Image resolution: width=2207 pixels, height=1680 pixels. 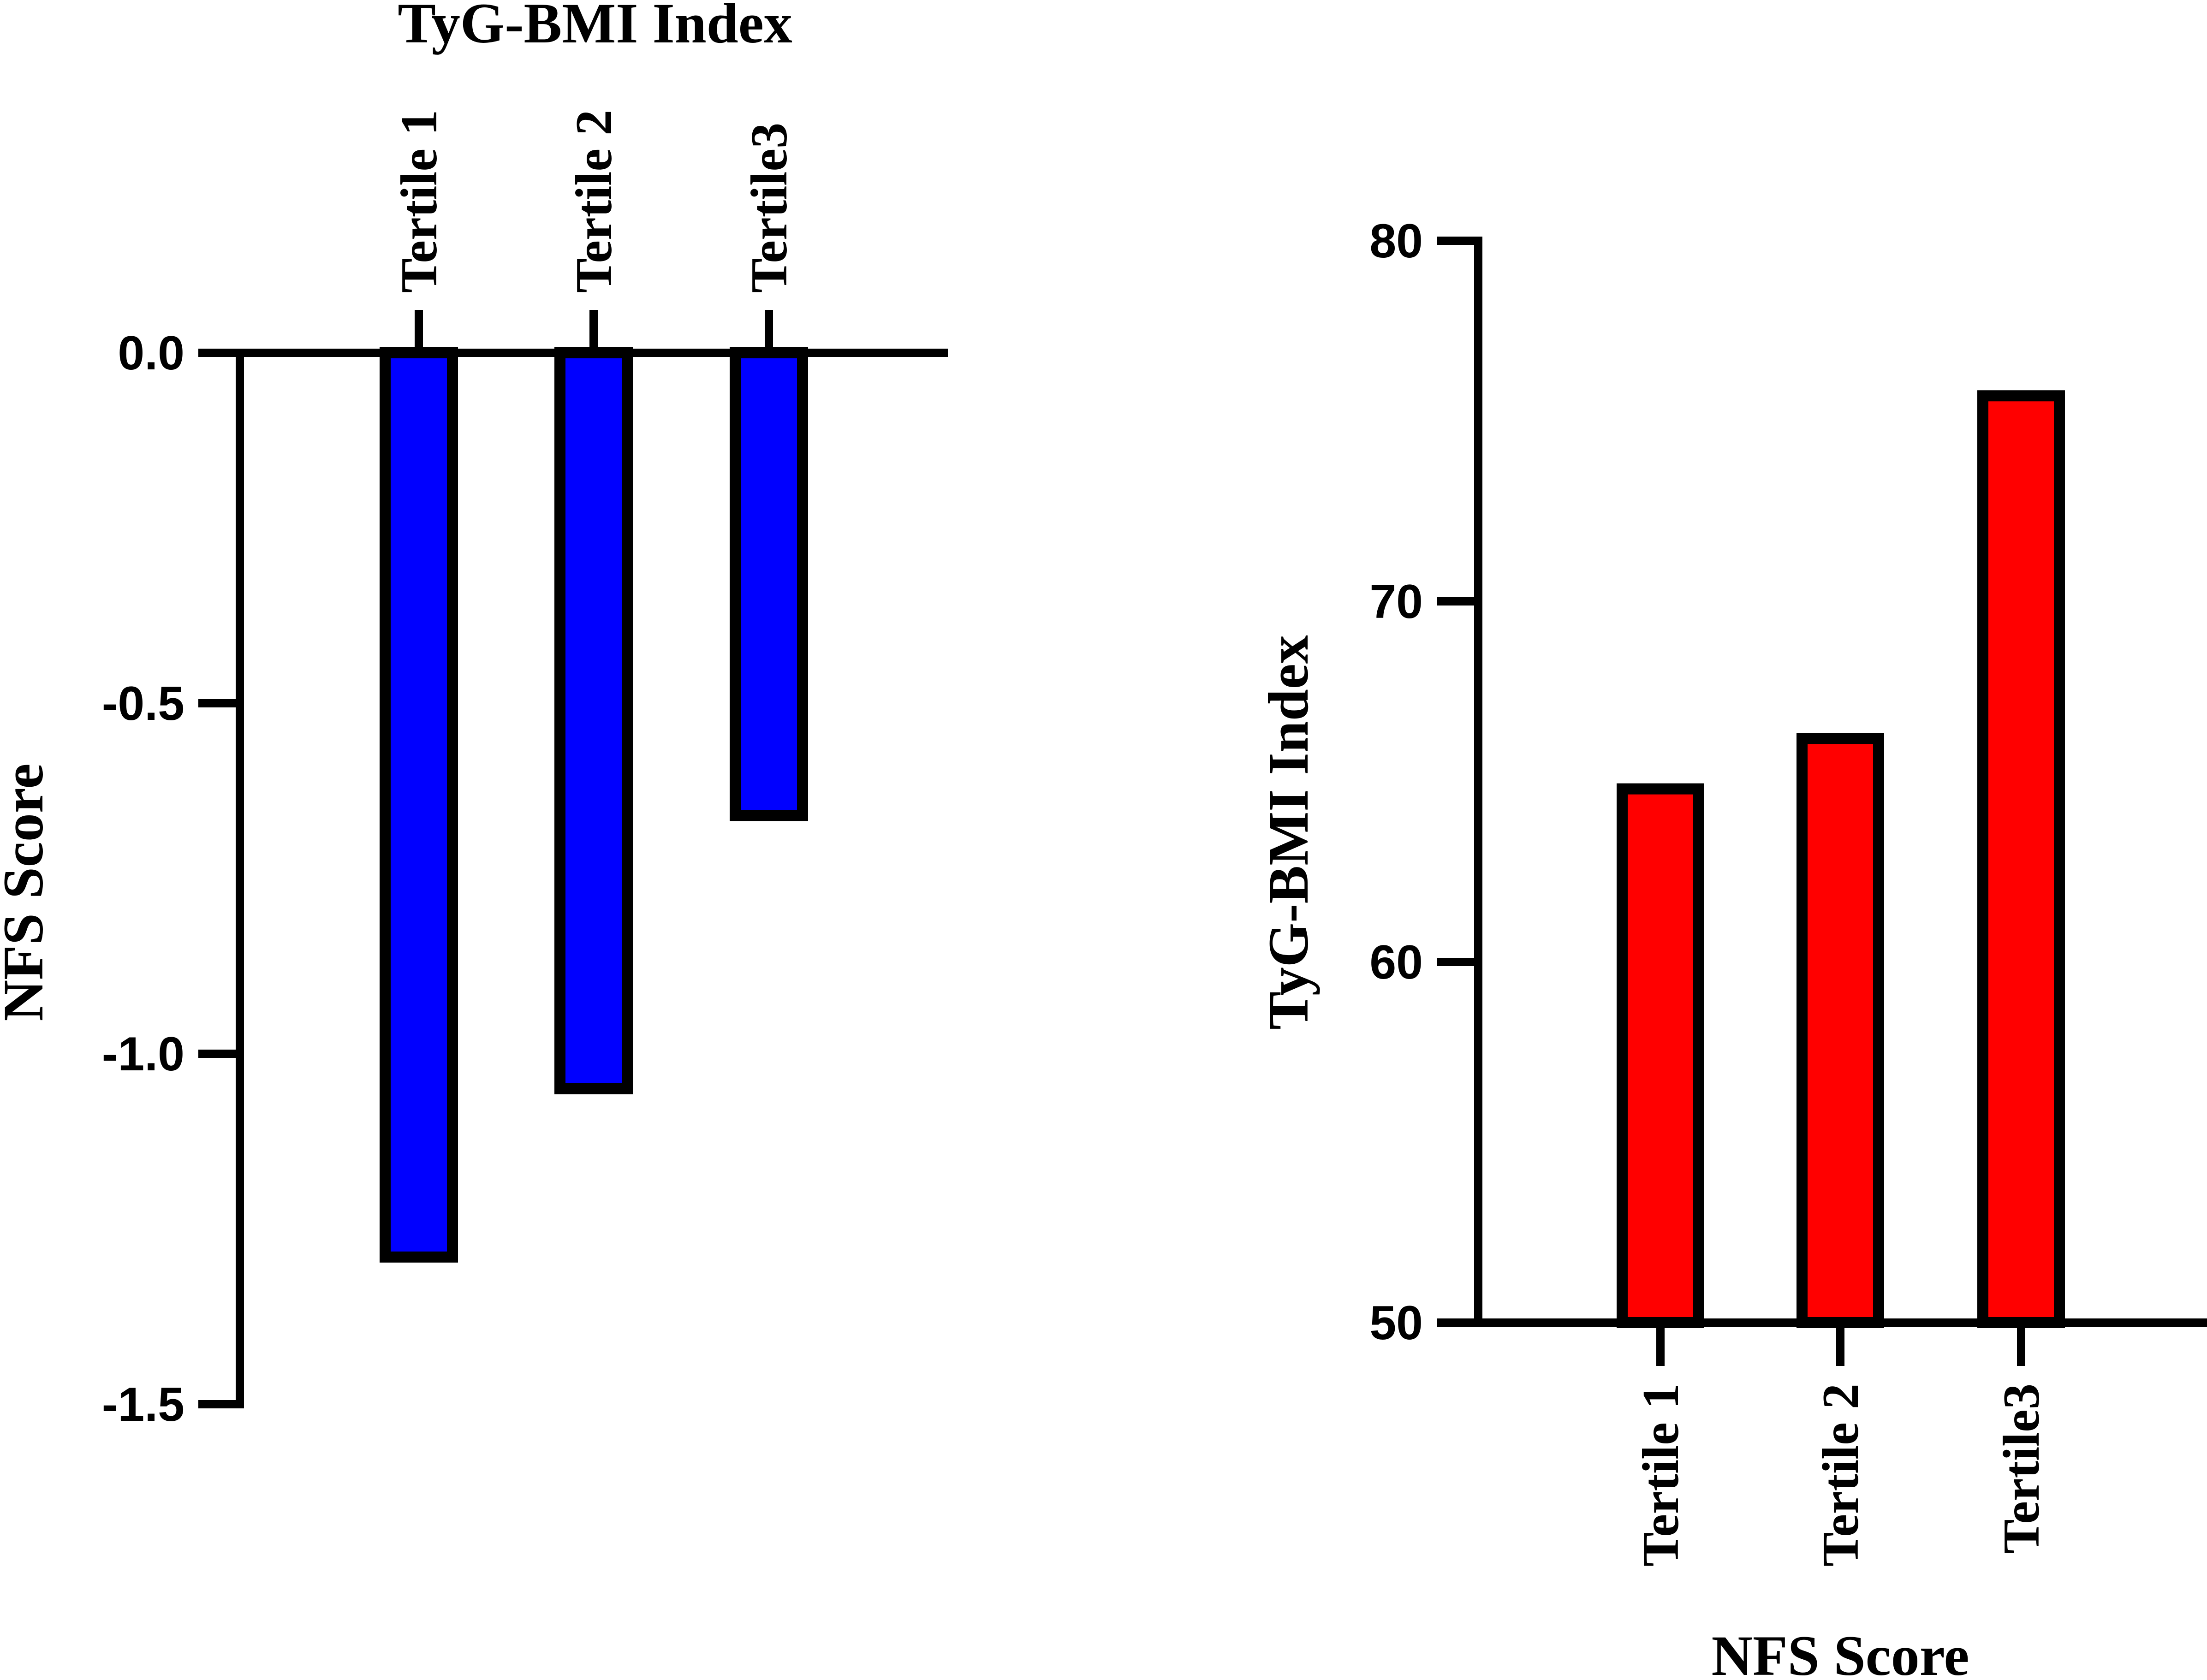 What do you see at coordinates (143, 1404) in the screenshot?
I see `left-y-tick-label: -1.5` at bounding box center [143, 1404].